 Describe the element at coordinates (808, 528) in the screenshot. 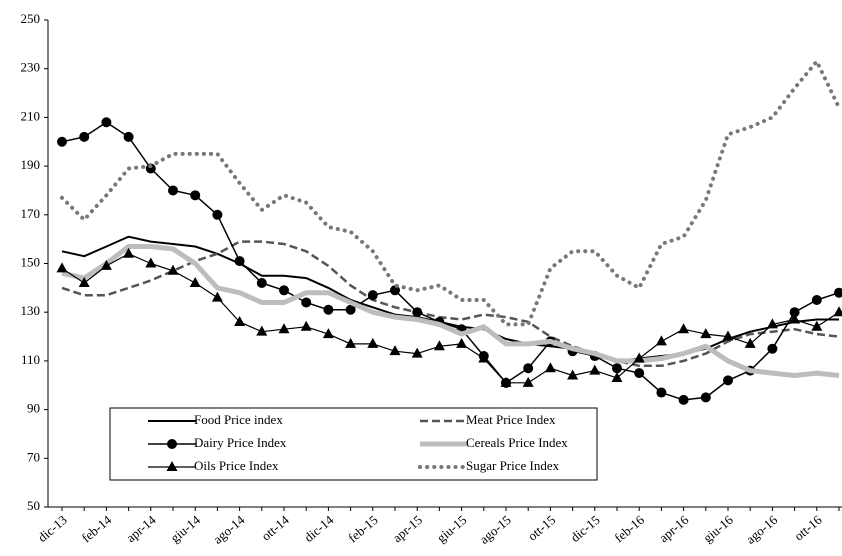

I see `x-tick-label: ott-16` at that location.